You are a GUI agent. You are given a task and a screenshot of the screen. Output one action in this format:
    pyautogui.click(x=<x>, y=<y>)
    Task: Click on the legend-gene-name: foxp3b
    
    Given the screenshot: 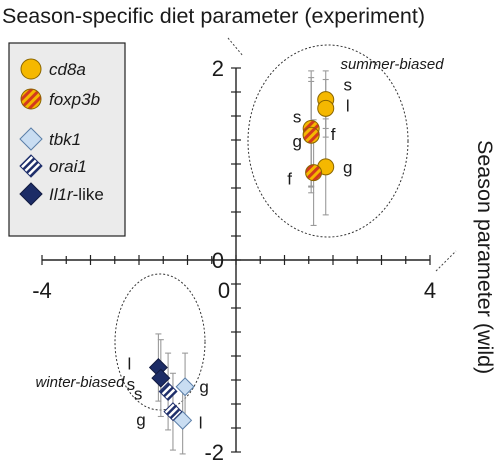 What is the action you would take?
    pyautogui.click(x=74, y=99)
    